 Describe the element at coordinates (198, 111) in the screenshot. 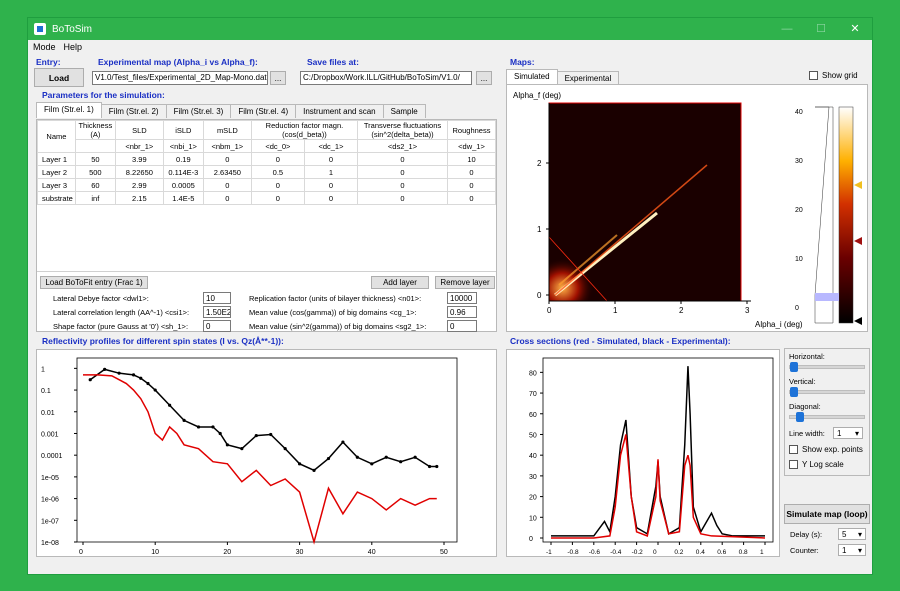

I see `tab-film-3: Film (Str.el. 3)` at that location.